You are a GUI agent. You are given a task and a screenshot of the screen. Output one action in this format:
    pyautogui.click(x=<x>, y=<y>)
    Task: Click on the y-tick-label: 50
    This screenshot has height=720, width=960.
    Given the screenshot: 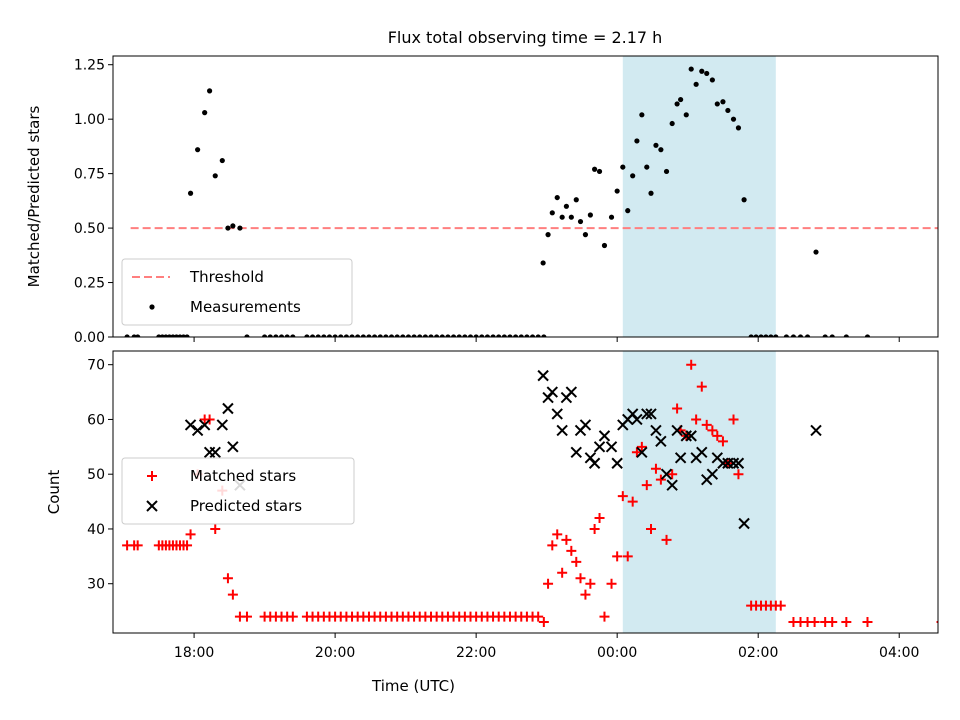 What is the action you would take?
    pyautogui.click(x=96, y=475)
    